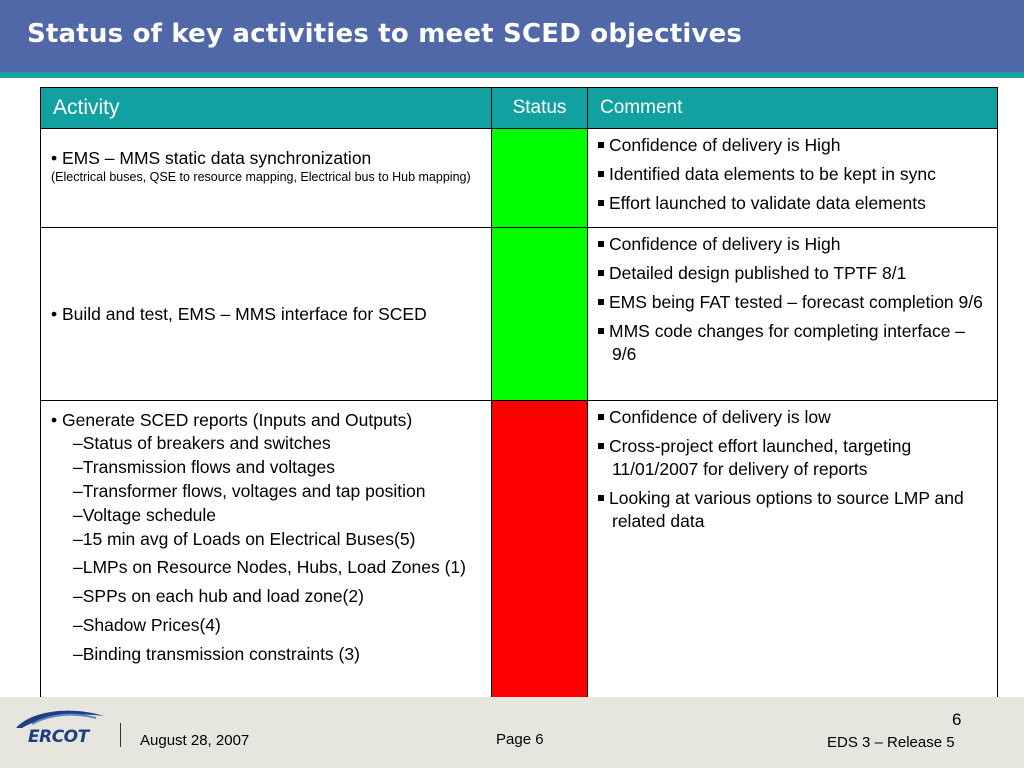  What do you see at coordinates (216, 654) in the screenshot?
I see `activity-sub-item: –Binding transmission constraints (3)` at bounding box center [216, 654].